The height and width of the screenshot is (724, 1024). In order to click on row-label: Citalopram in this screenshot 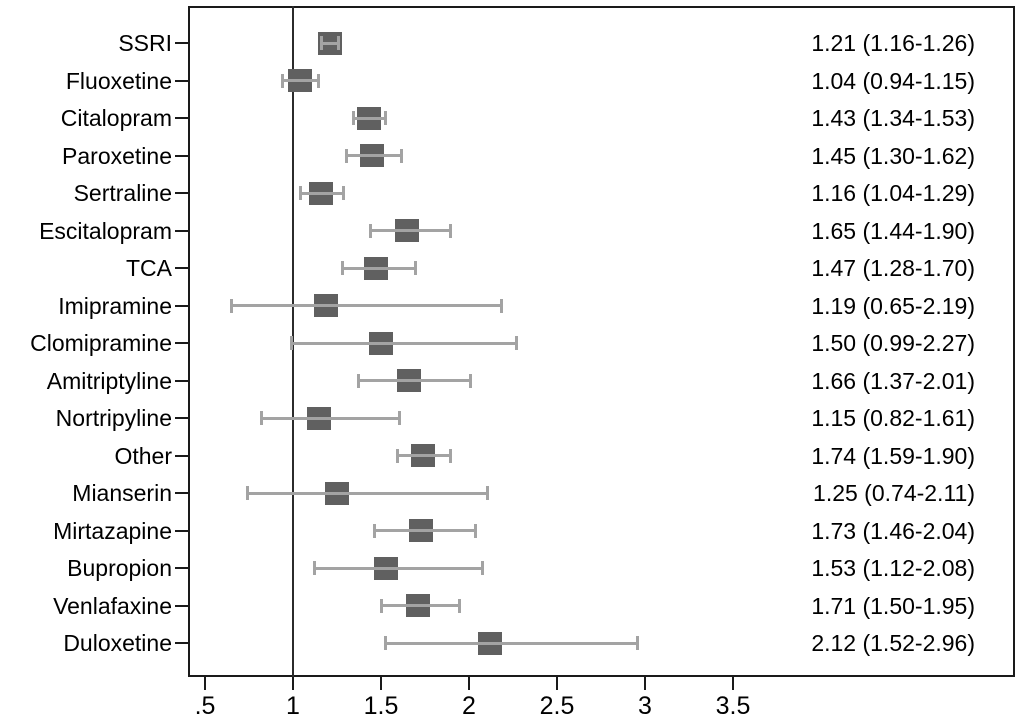, I will do `click(116, 118)`.